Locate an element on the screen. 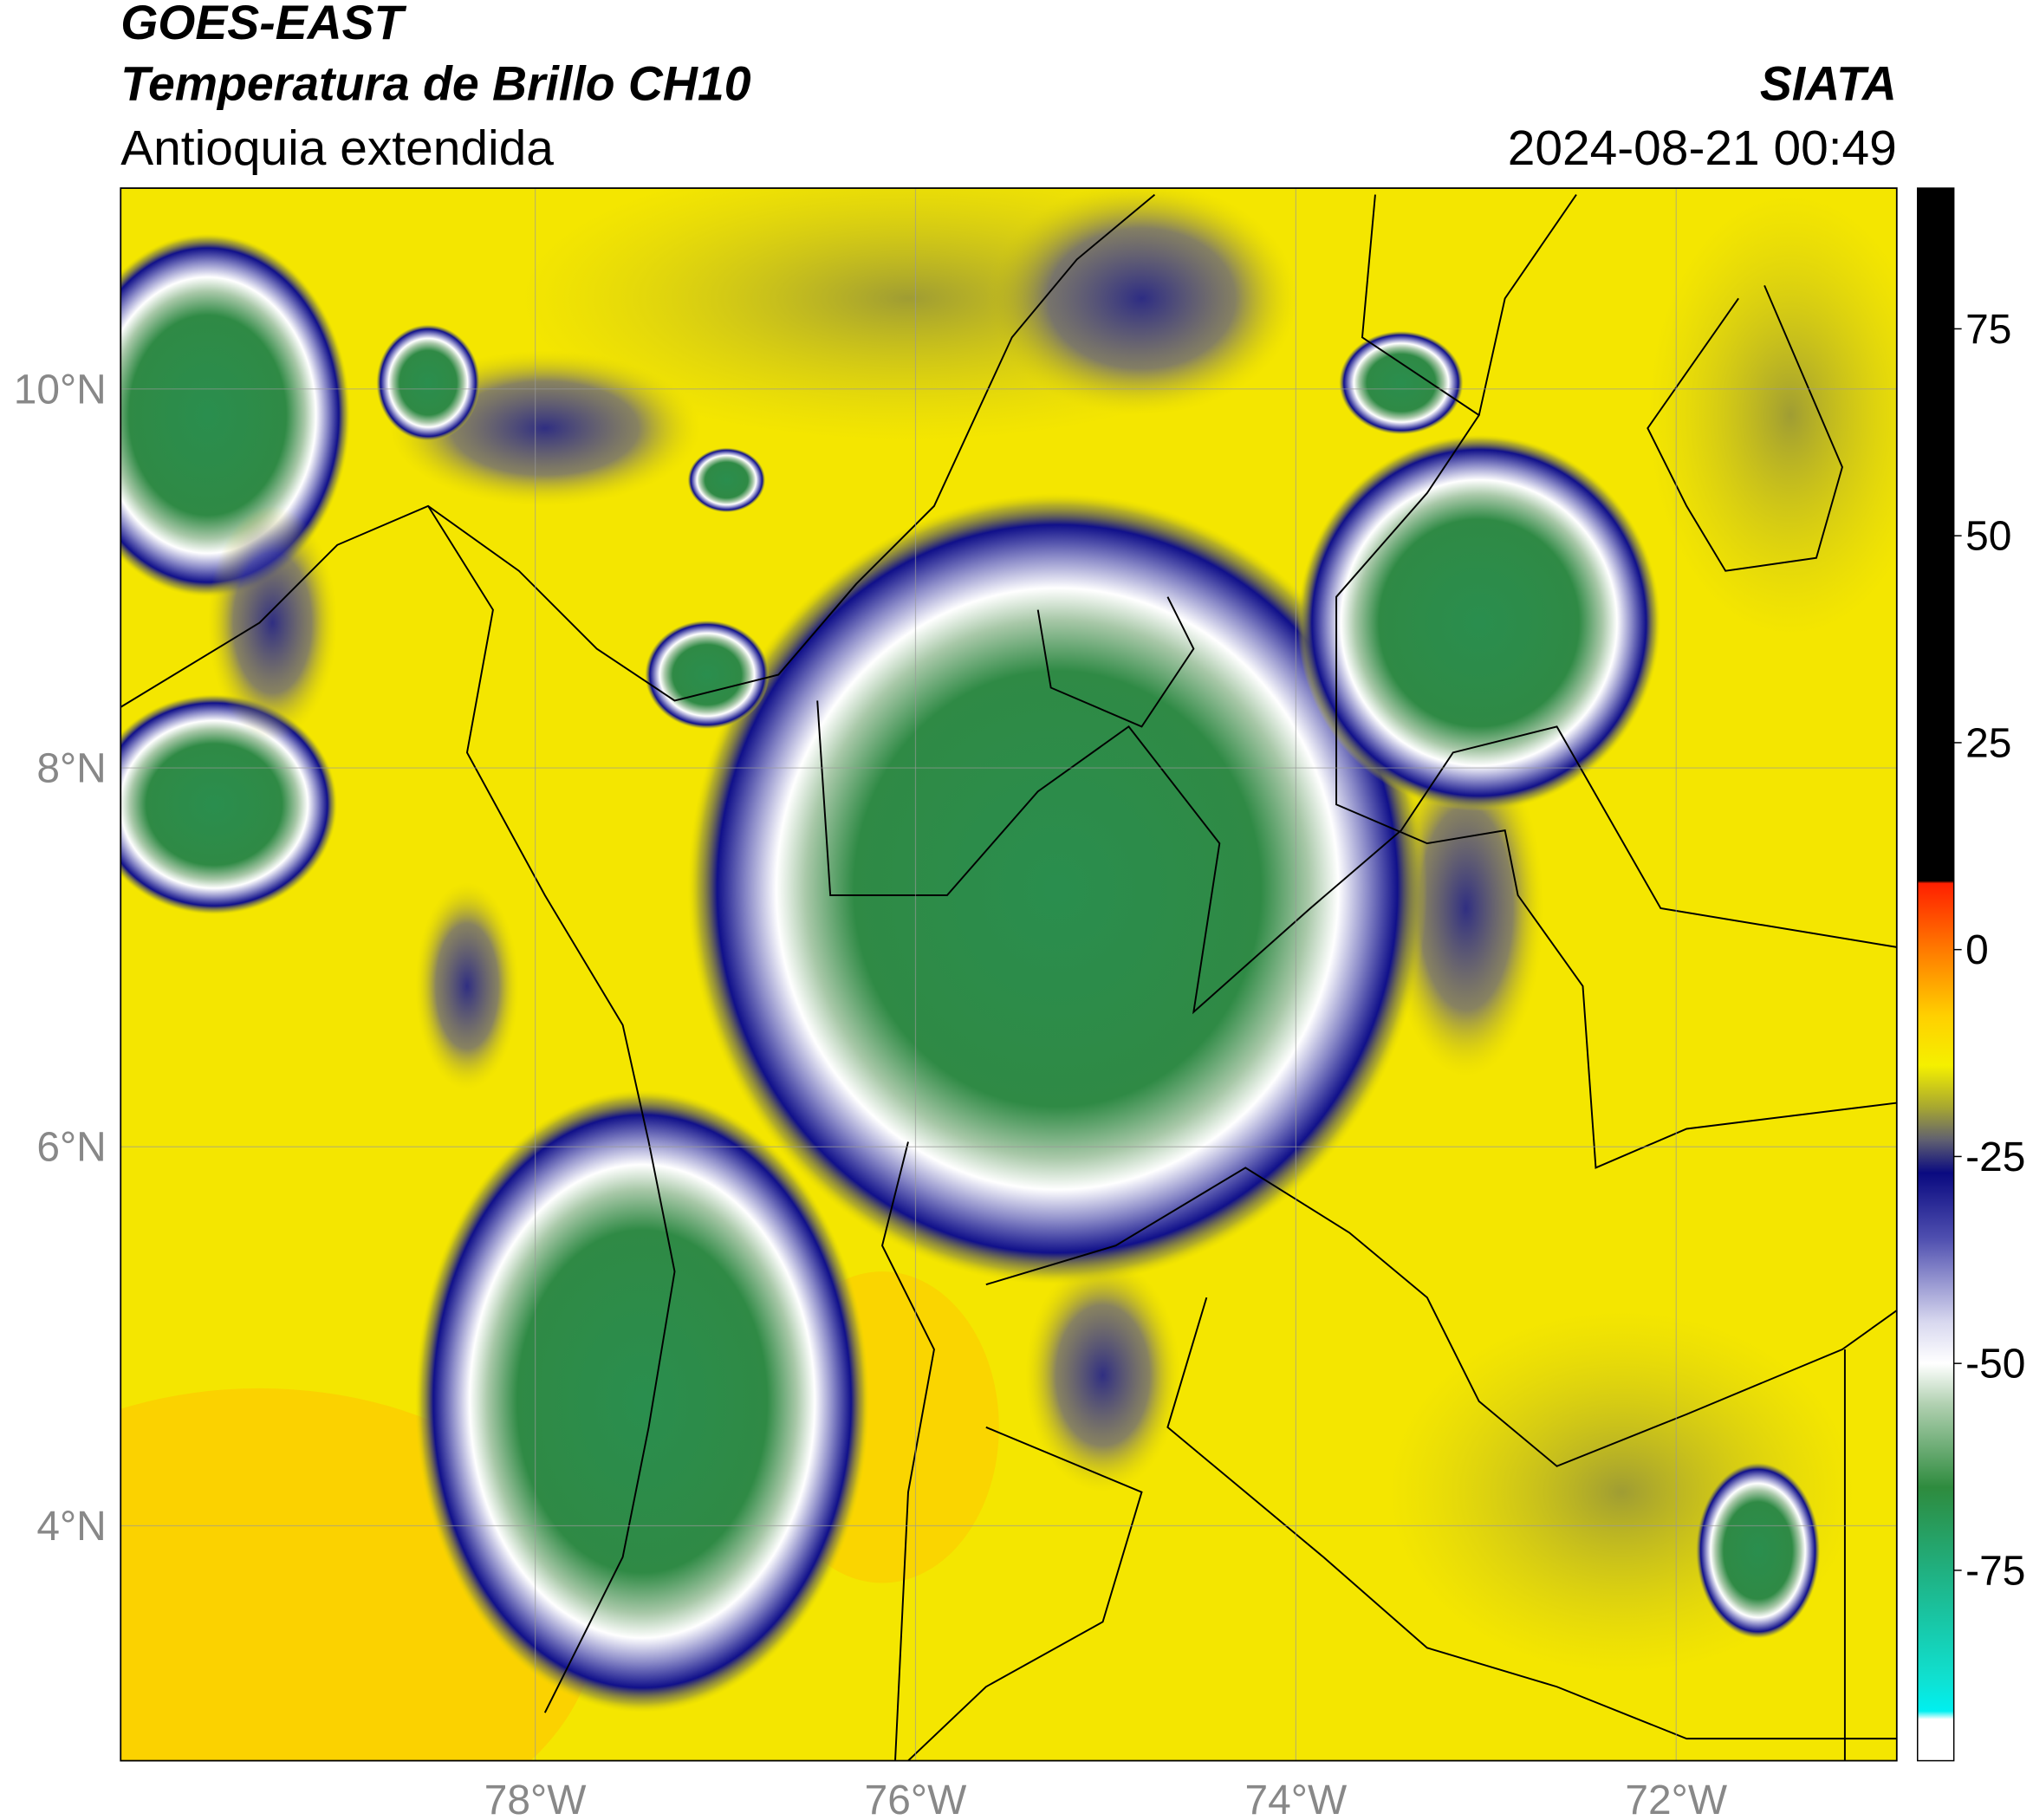  colorbar-tick-label: -75 is located at coordinates (1995, 1571).